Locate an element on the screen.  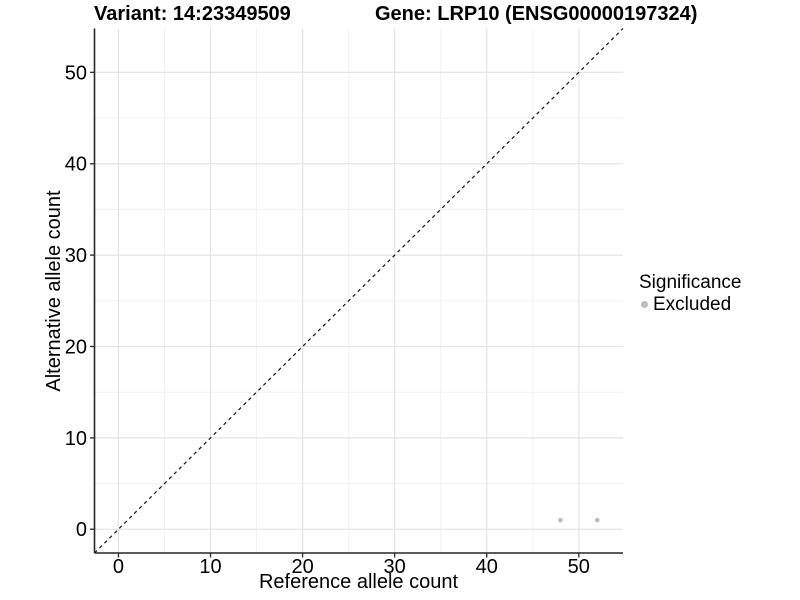
legend-item-label: Excluded is located at coordinates (692, 304).